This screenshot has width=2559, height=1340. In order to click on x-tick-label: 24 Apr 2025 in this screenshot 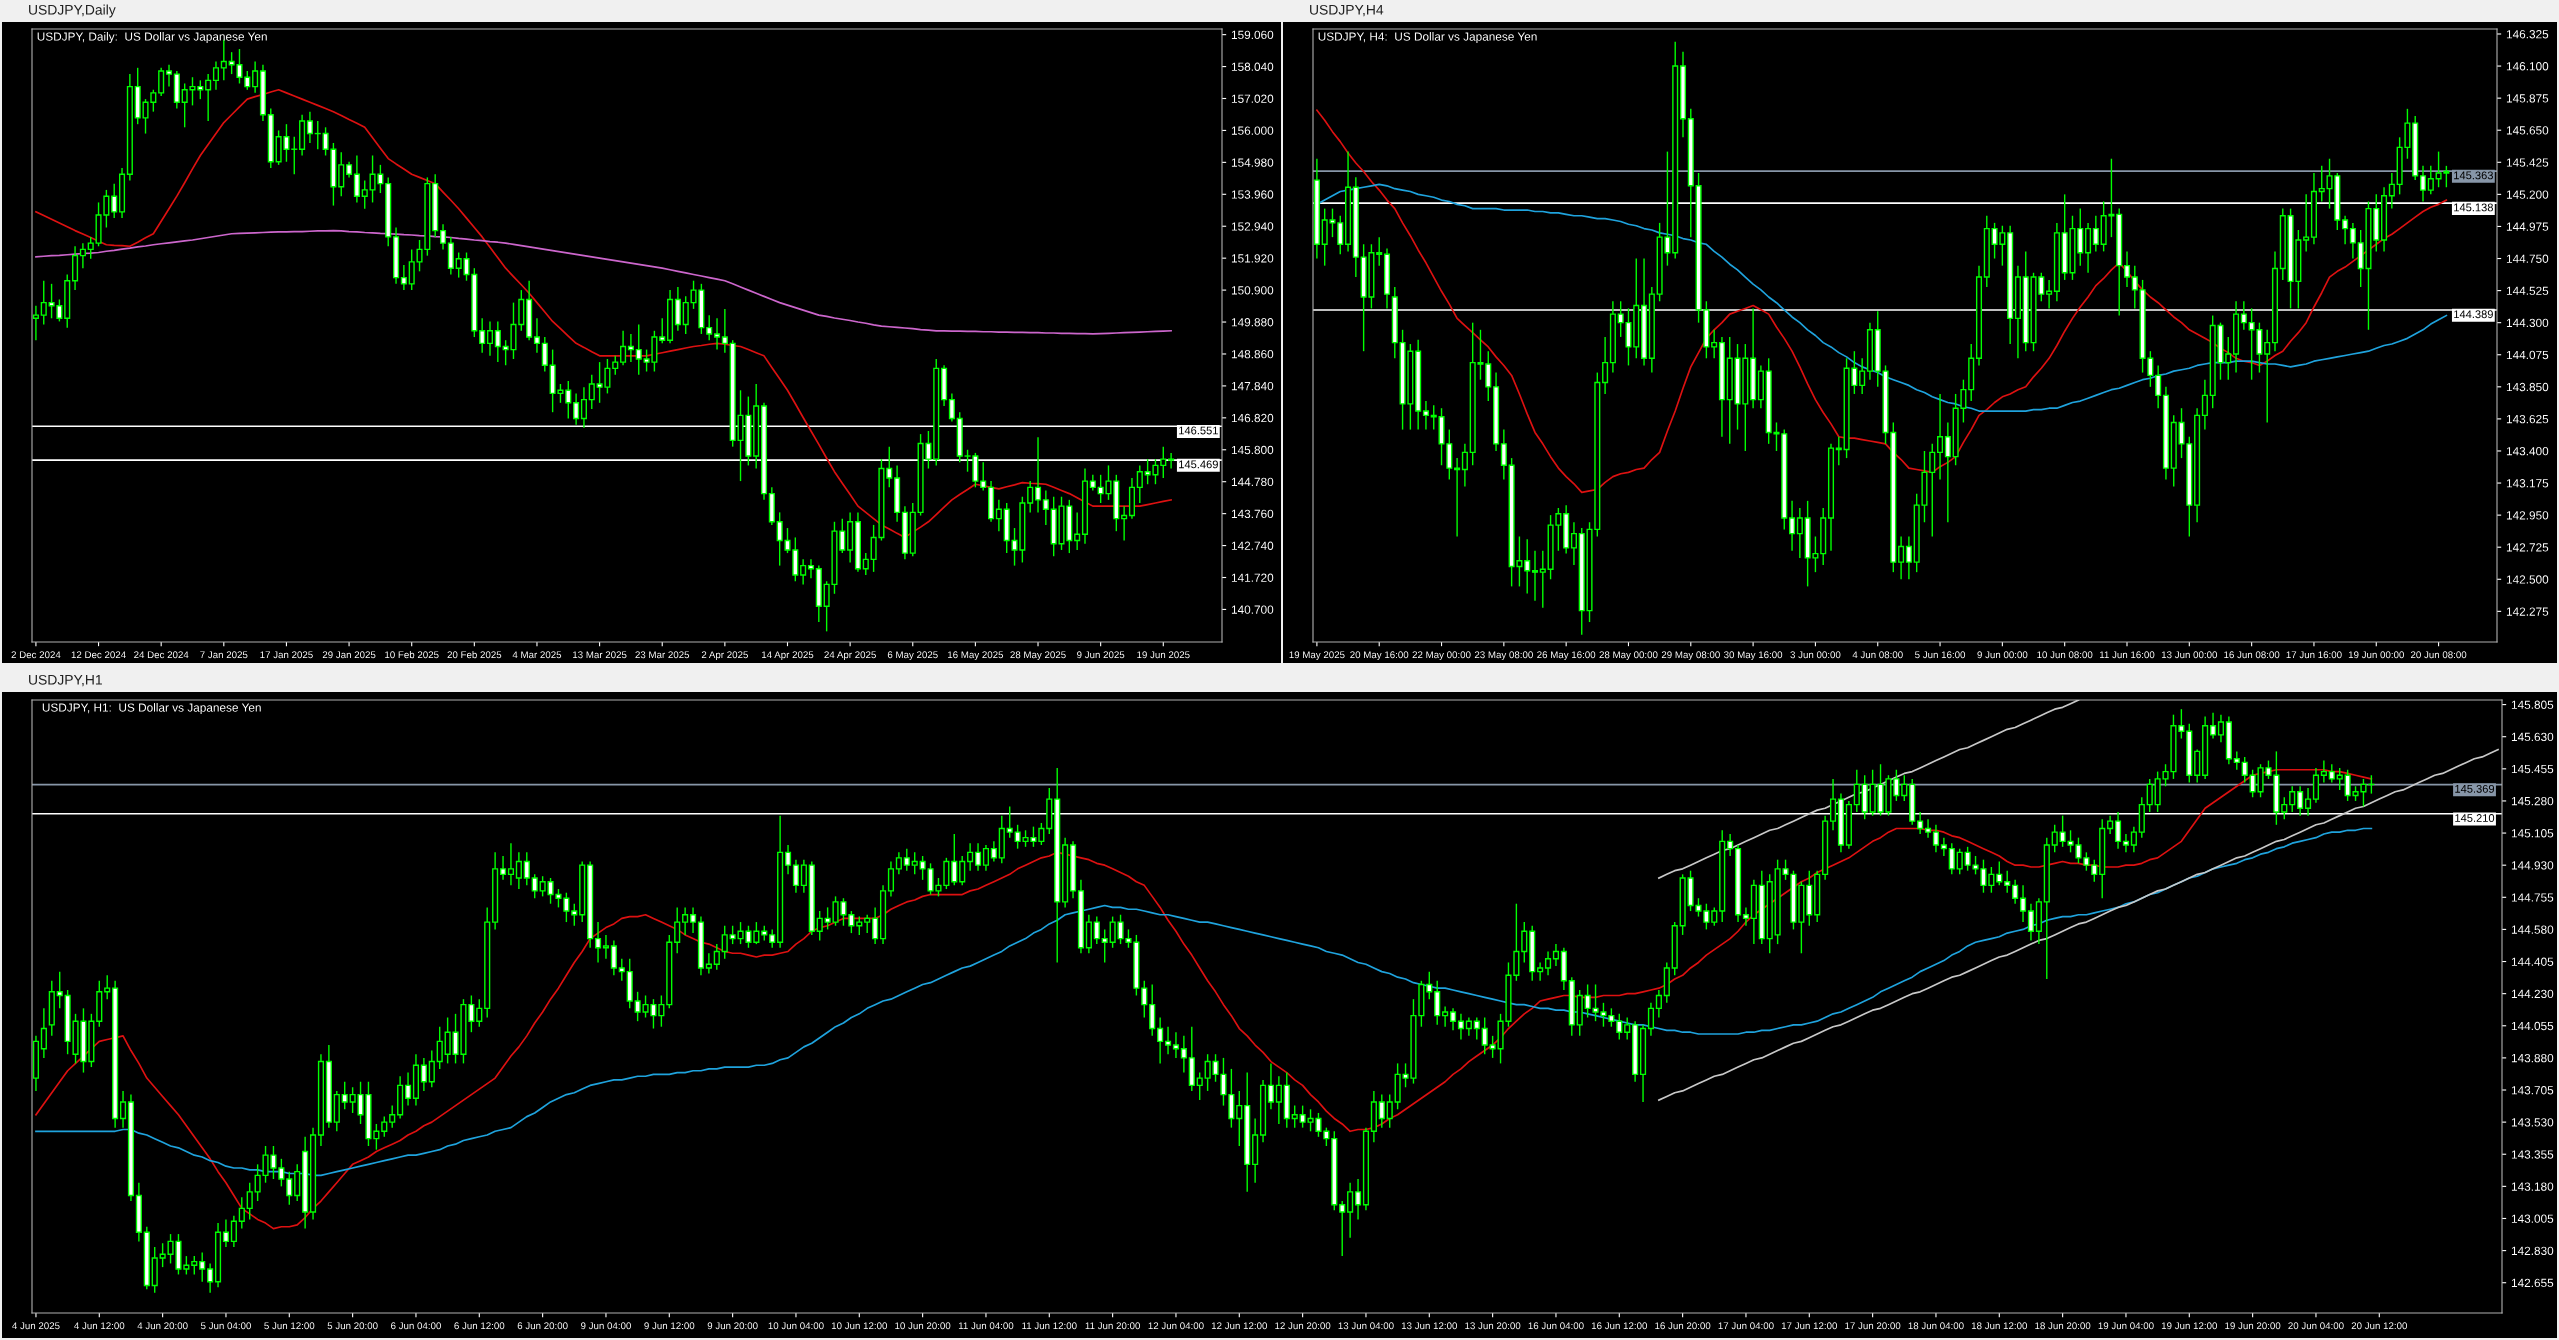, I will do `click(850, 656)`.